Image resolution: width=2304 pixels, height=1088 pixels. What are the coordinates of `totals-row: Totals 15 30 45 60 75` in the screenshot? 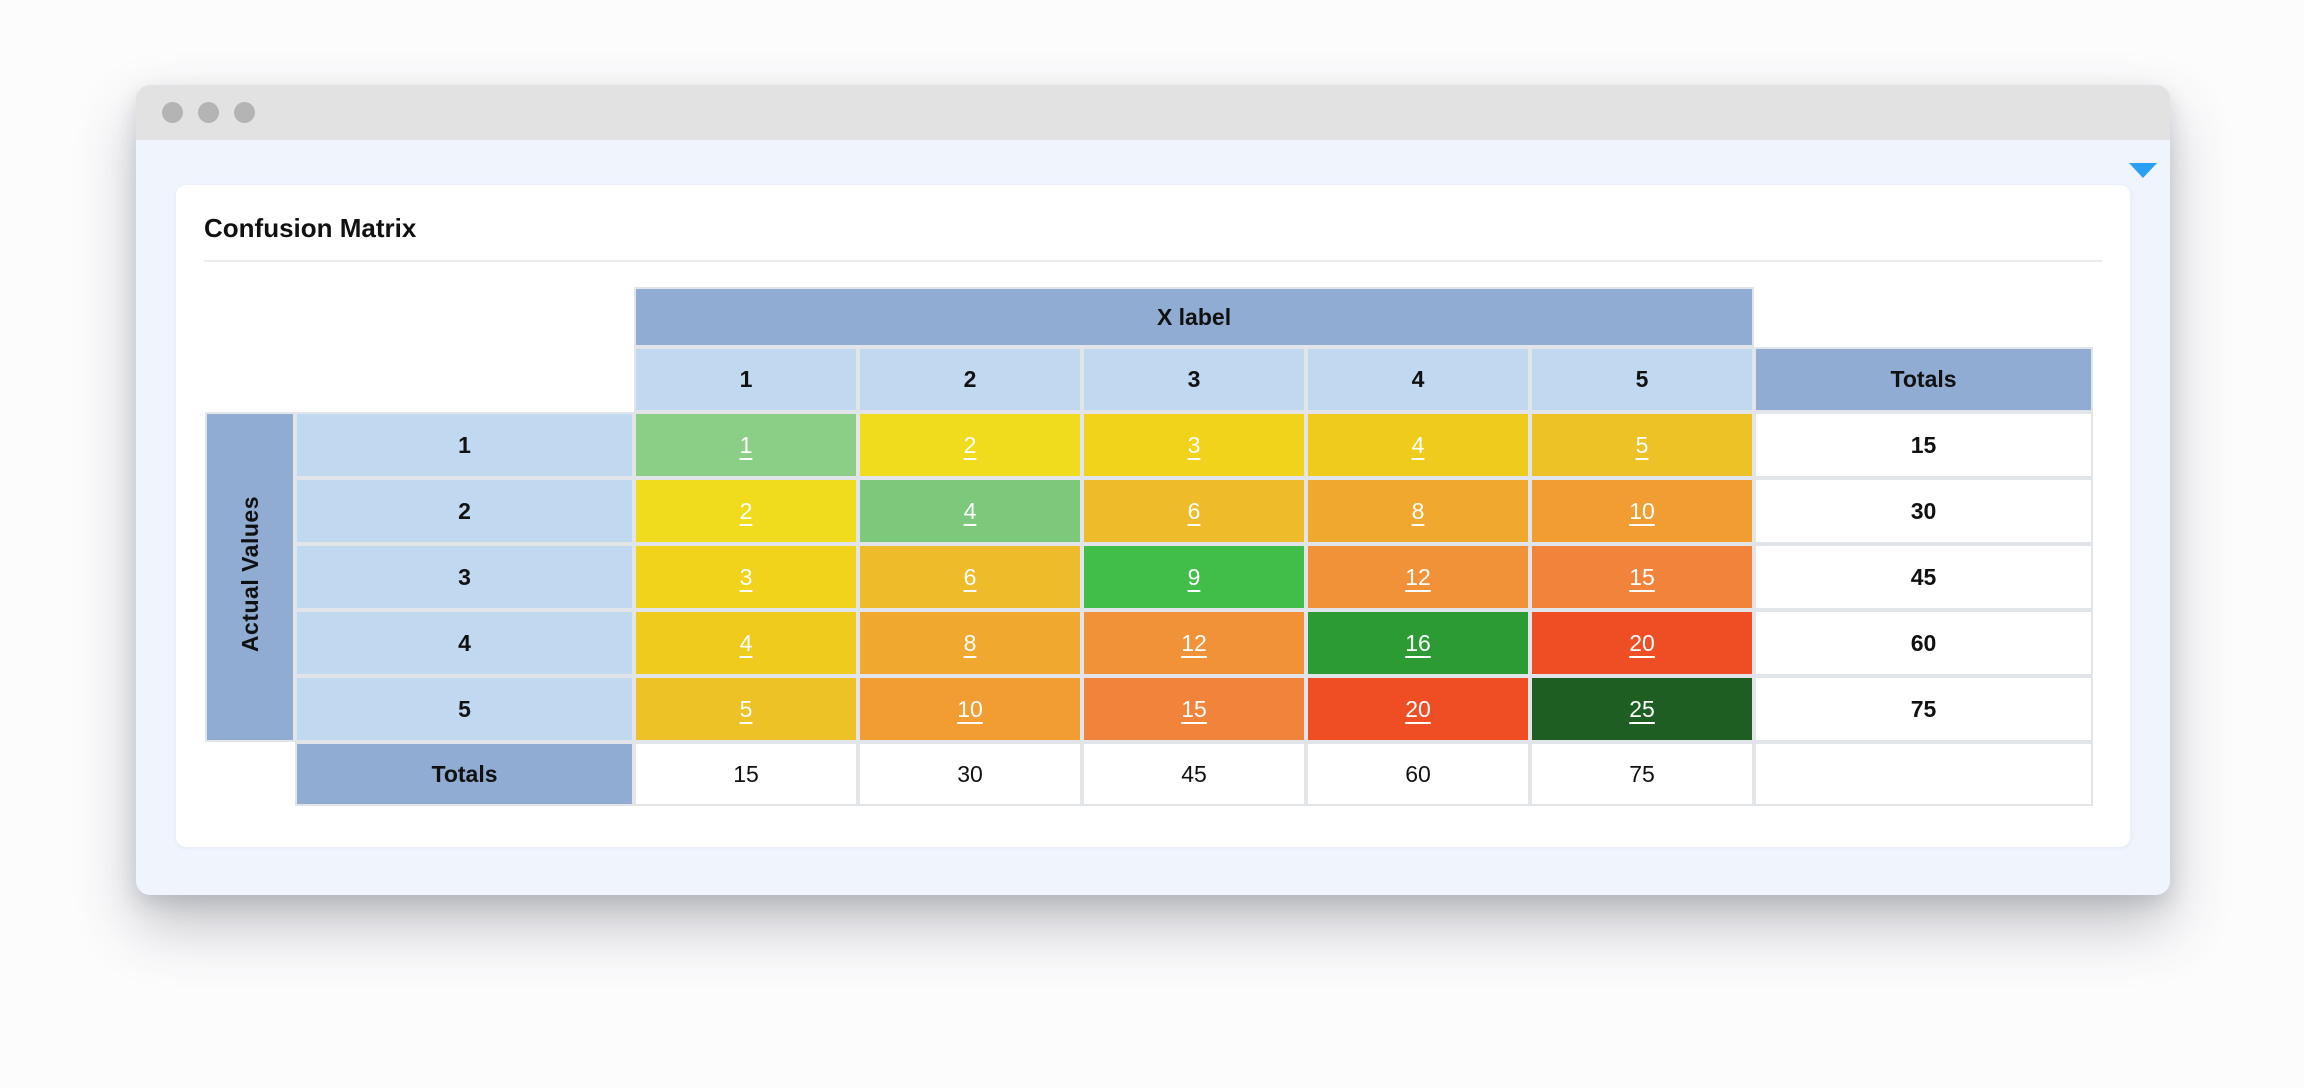 It's located at (1149, 774).